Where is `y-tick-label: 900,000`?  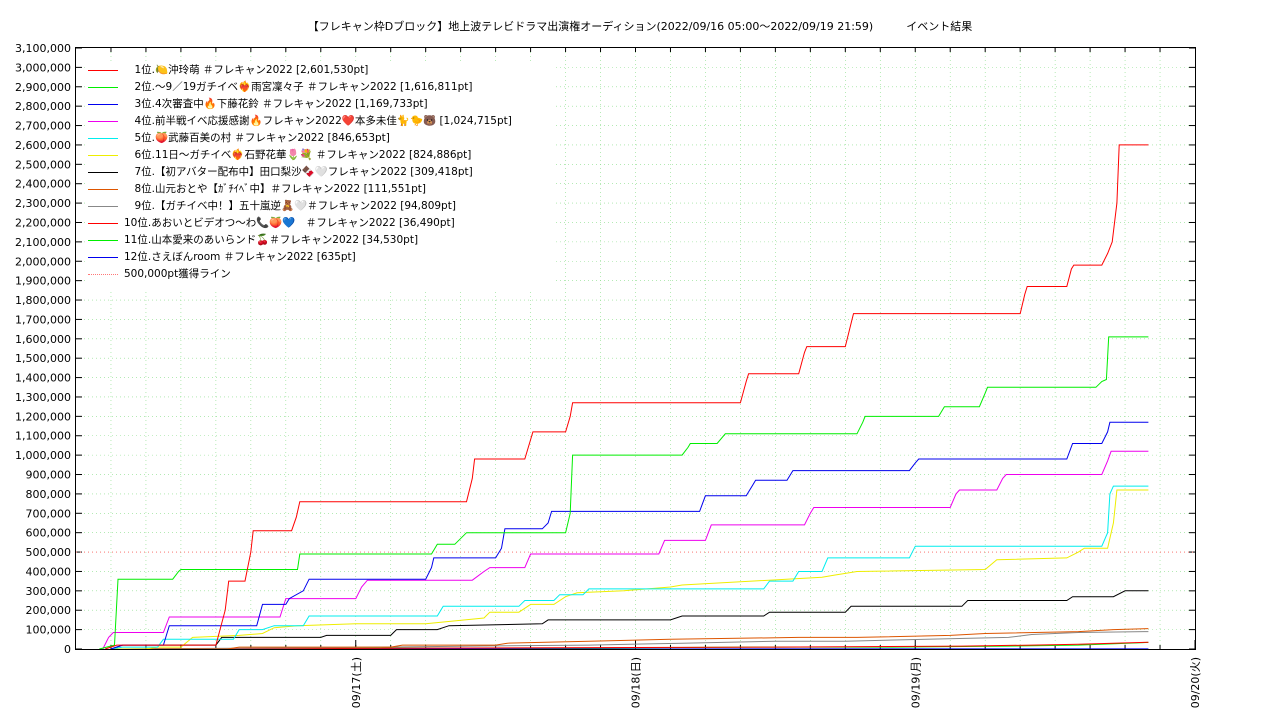
y-tick-label: 900,000 is located at coordinates (49, 475).